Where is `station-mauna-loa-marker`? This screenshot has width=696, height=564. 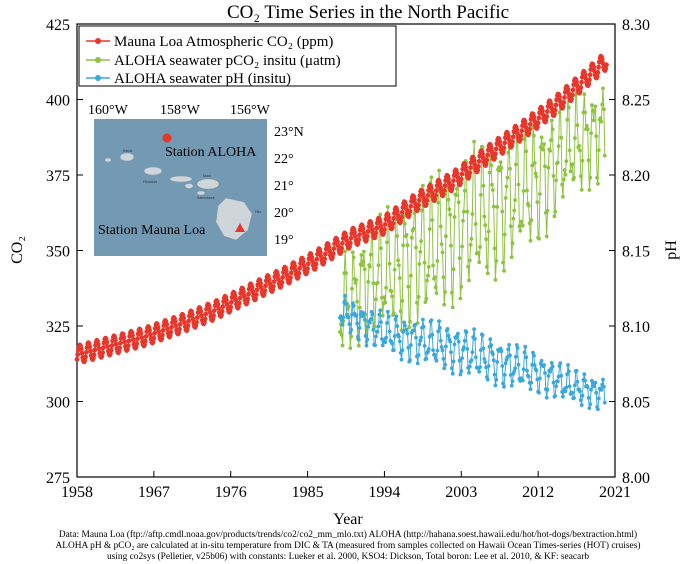 station-mauna-loa-marker is located at coordinates (240, 227).